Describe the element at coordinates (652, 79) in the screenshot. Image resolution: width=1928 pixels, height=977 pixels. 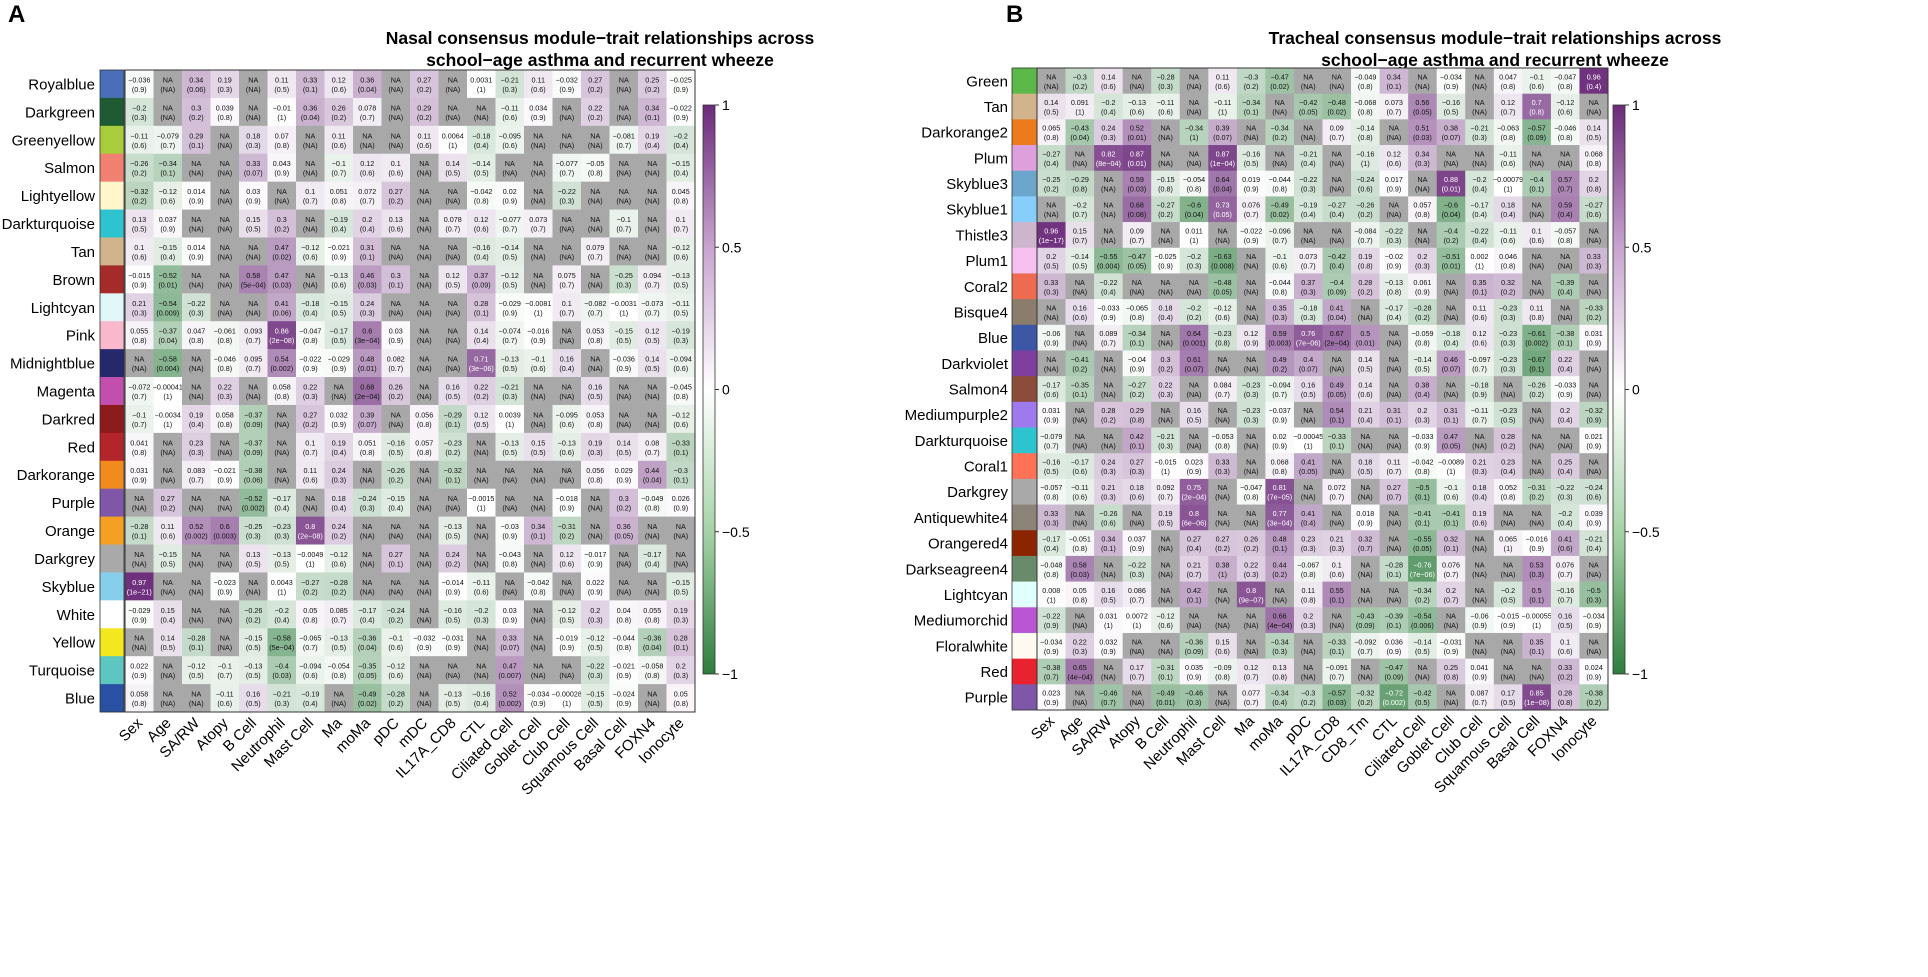
I see `cell-correlation: 0.25` at that location.